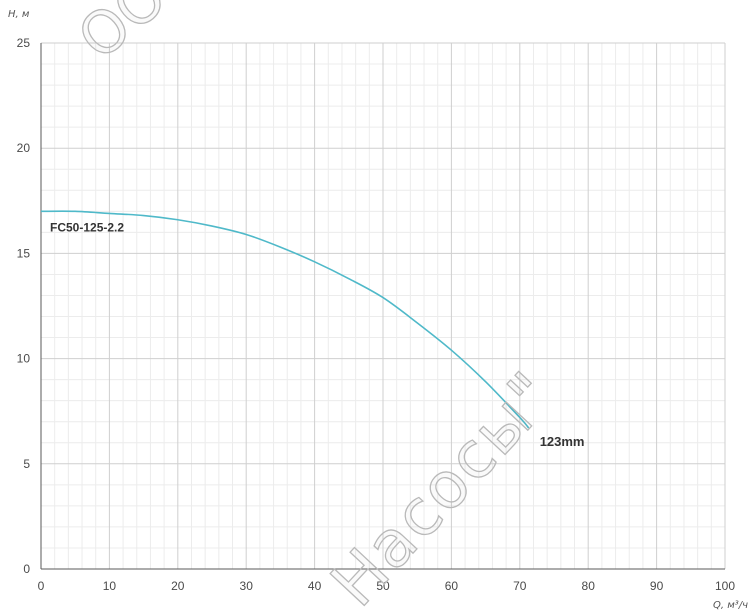 The width and height of the screenshot is (756, 613). What do you see at coordinates (24, 253) in the screenshot?
I see `y-tick-label: 15` at bounding box center [24, 253].